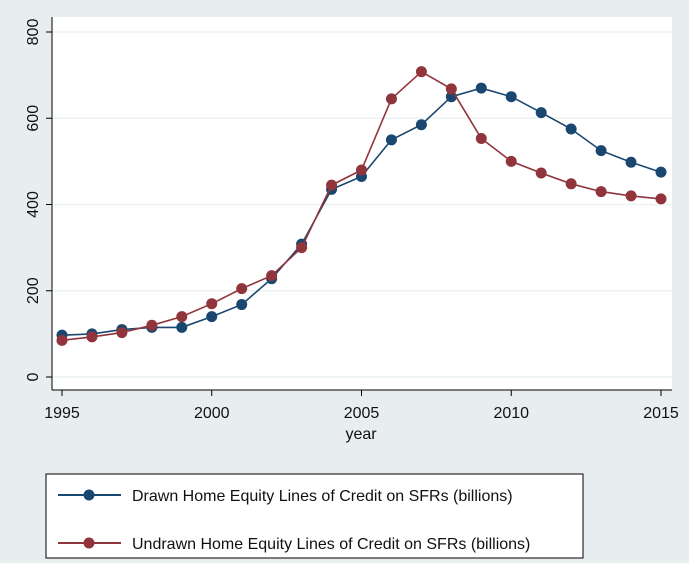 Image resolution: width=689 pixels, height=563 pixels. I want to click on x-axis-title: year, so click(361, 434).